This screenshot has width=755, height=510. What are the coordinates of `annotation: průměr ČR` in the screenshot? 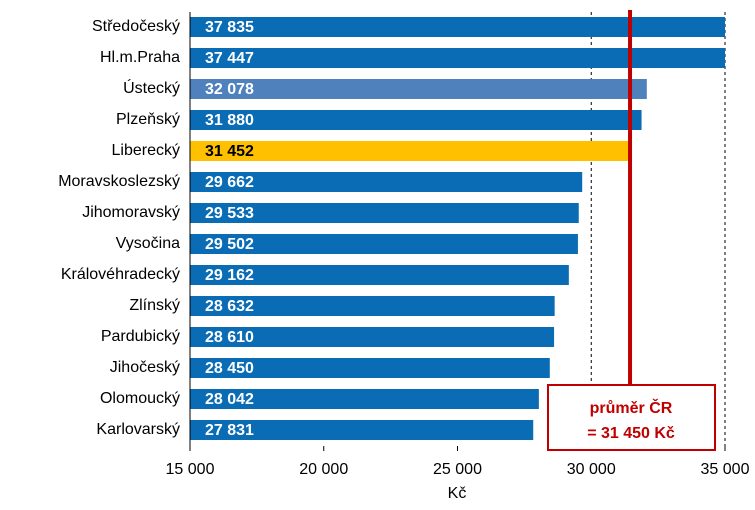 It's located at (631, 407).